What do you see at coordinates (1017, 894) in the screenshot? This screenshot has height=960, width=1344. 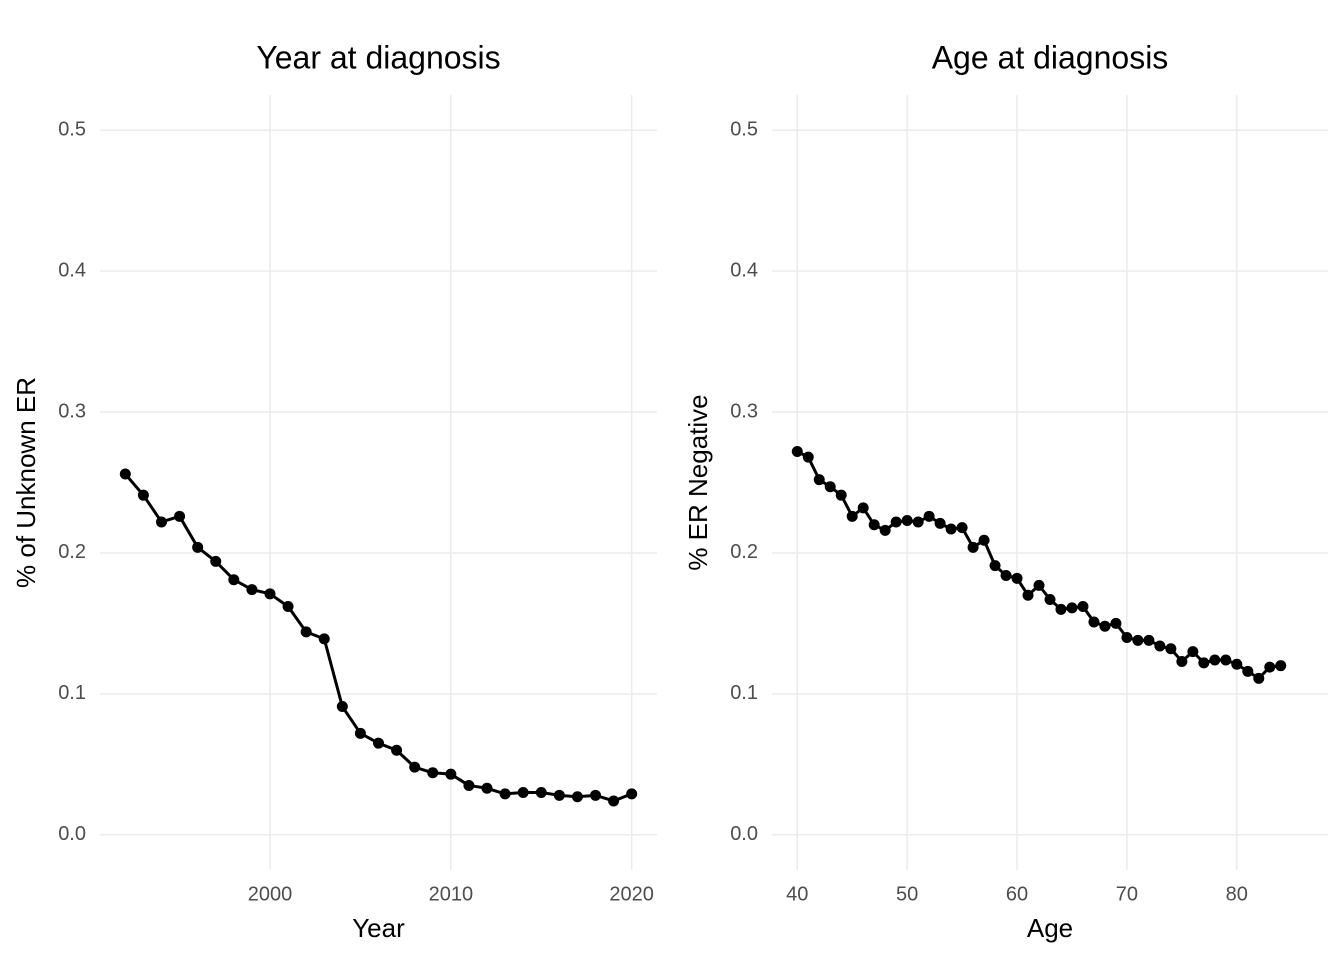 I see `x-tick-label: 60` at bounding box center [1017, 894].